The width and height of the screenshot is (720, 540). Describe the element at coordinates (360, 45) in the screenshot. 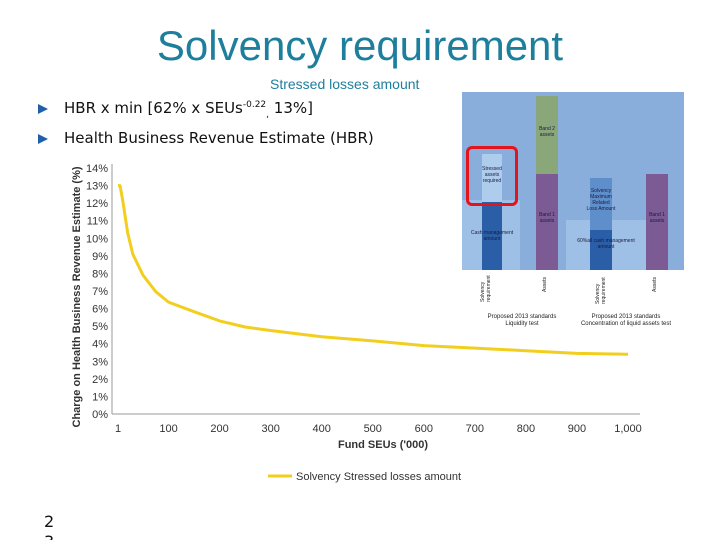

I see `slide-title: Solvency requirement` at that location.